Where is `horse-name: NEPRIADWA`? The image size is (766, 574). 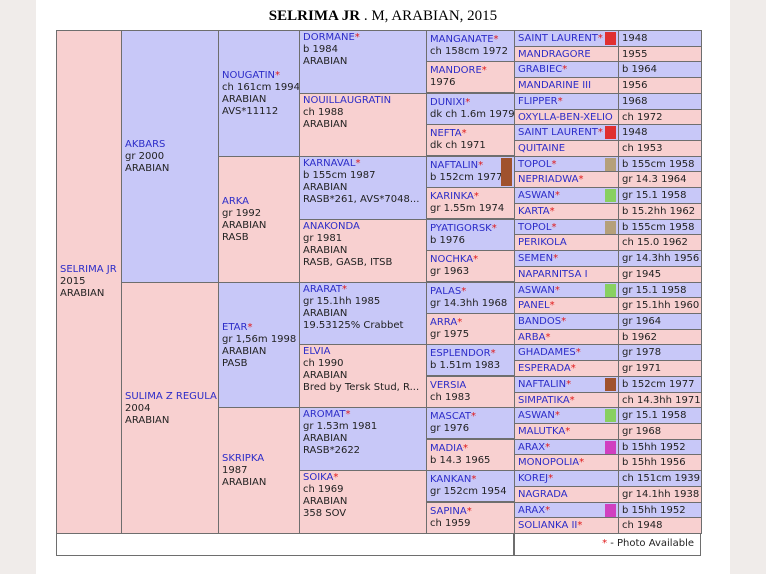
horse-name: NEPRIADWA is located at coordinates (548, 179).